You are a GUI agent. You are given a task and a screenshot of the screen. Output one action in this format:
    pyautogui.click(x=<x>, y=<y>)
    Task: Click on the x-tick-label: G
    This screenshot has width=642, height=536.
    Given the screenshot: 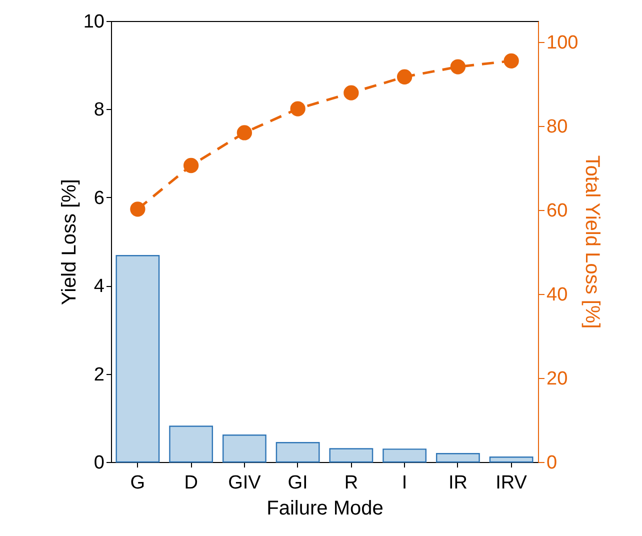 What is the action you would take?
    pyautogui.click(x=138, y=483)
    